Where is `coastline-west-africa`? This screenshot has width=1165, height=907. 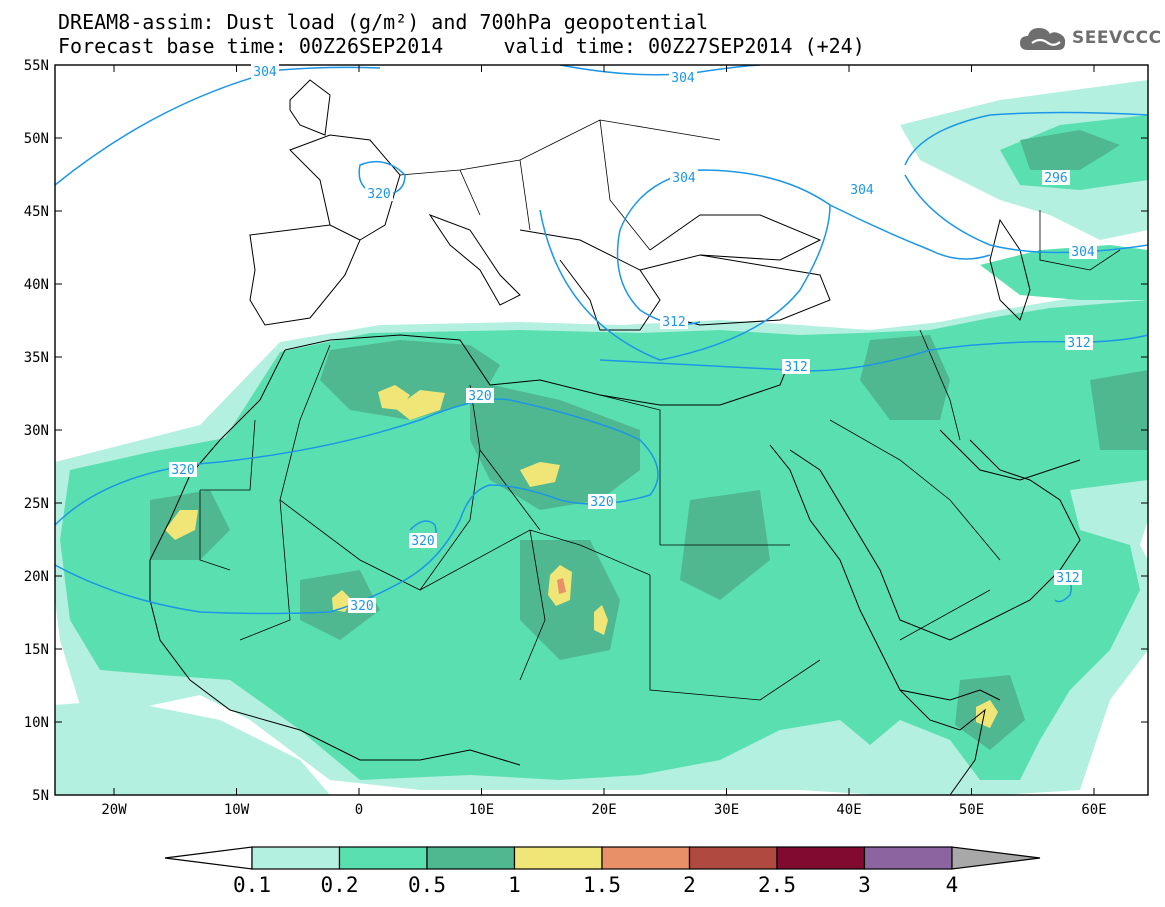
coastline-west-africa is located at coordinates (335, 557).